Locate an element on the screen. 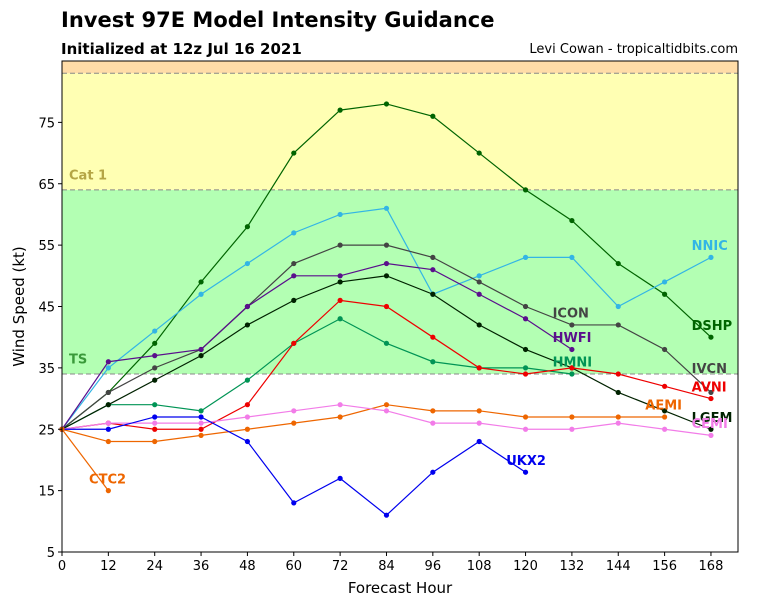 The width and height of the screenshot is (768, 598). series-label-ukx2: UKX2 is located at coordinates (526, 461).